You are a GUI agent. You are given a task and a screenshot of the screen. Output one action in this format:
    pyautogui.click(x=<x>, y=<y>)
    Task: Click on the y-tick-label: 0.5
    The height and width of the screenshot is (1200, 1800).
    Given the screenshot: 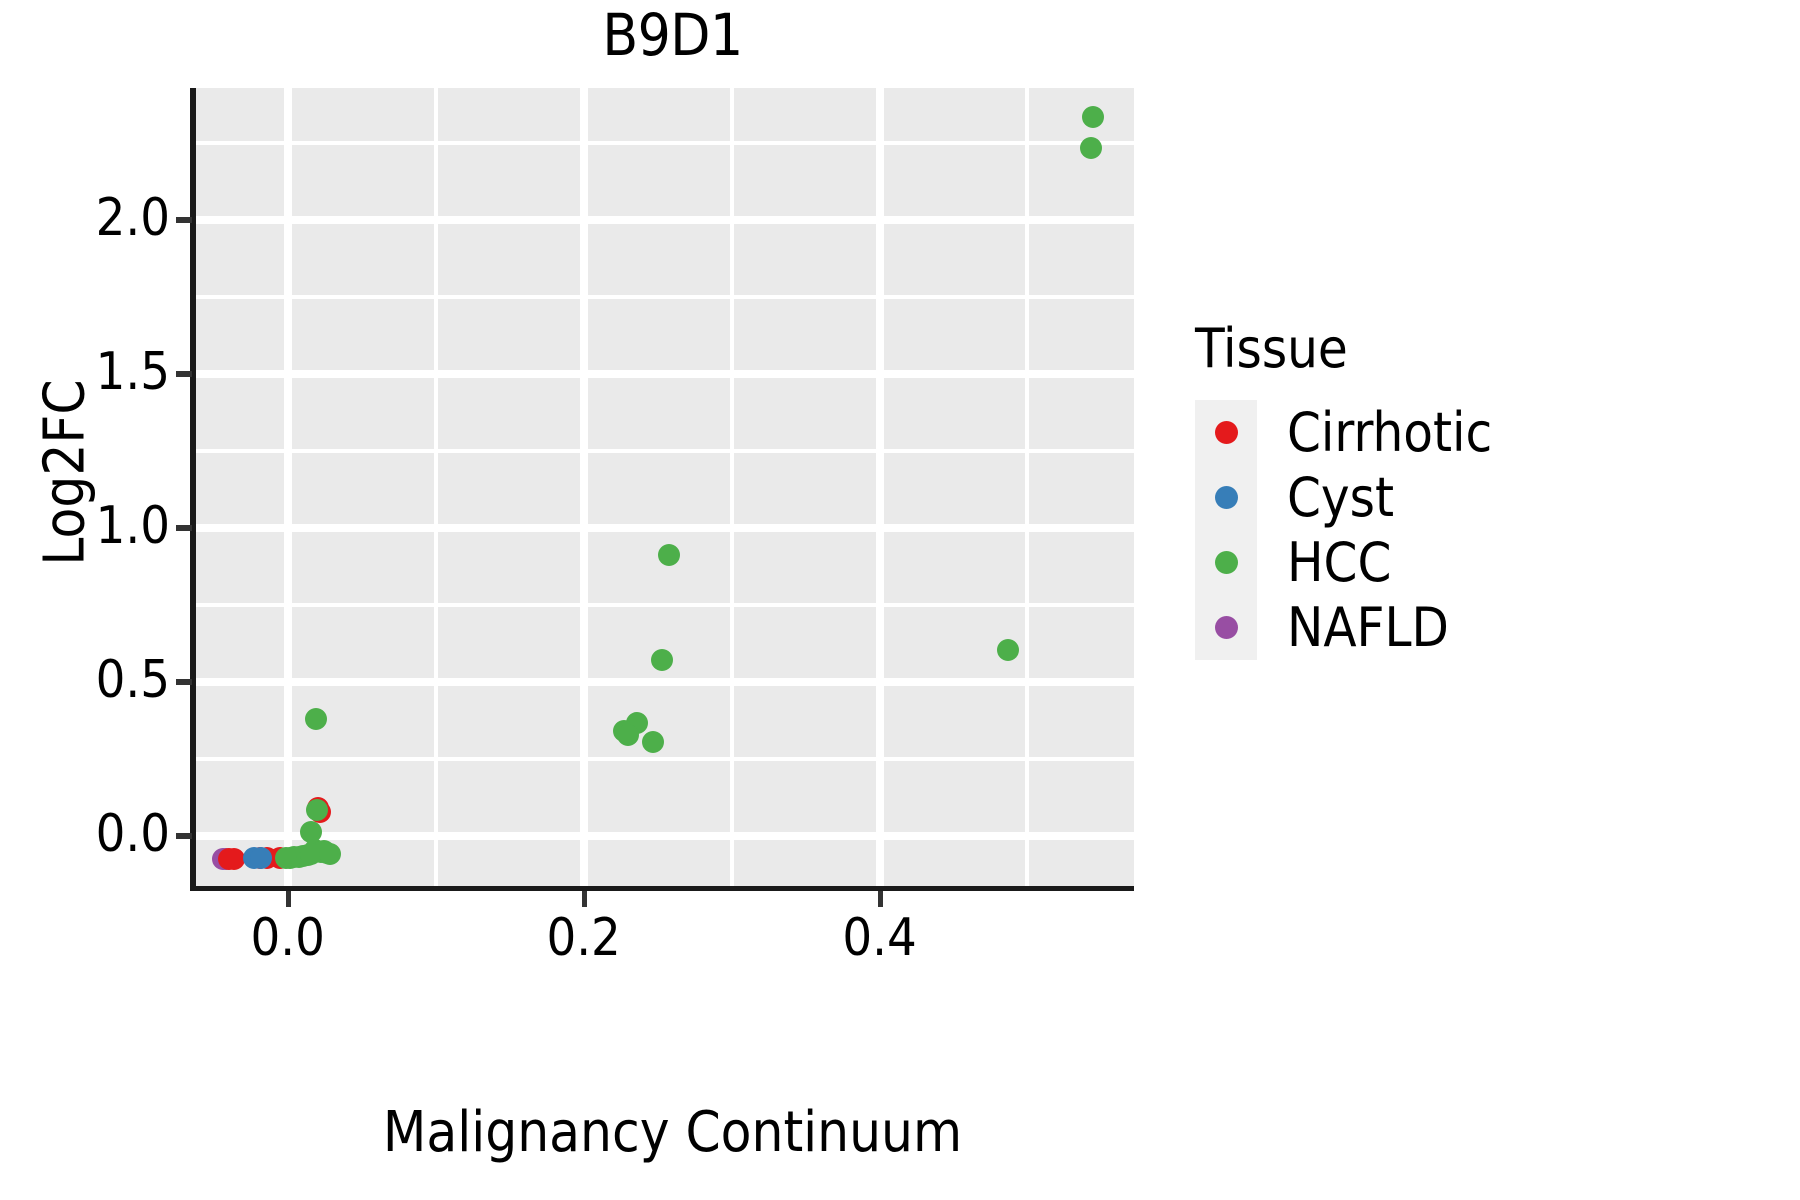 What is the action you would take?
    pyautogui.click(x=132, y=679)
    